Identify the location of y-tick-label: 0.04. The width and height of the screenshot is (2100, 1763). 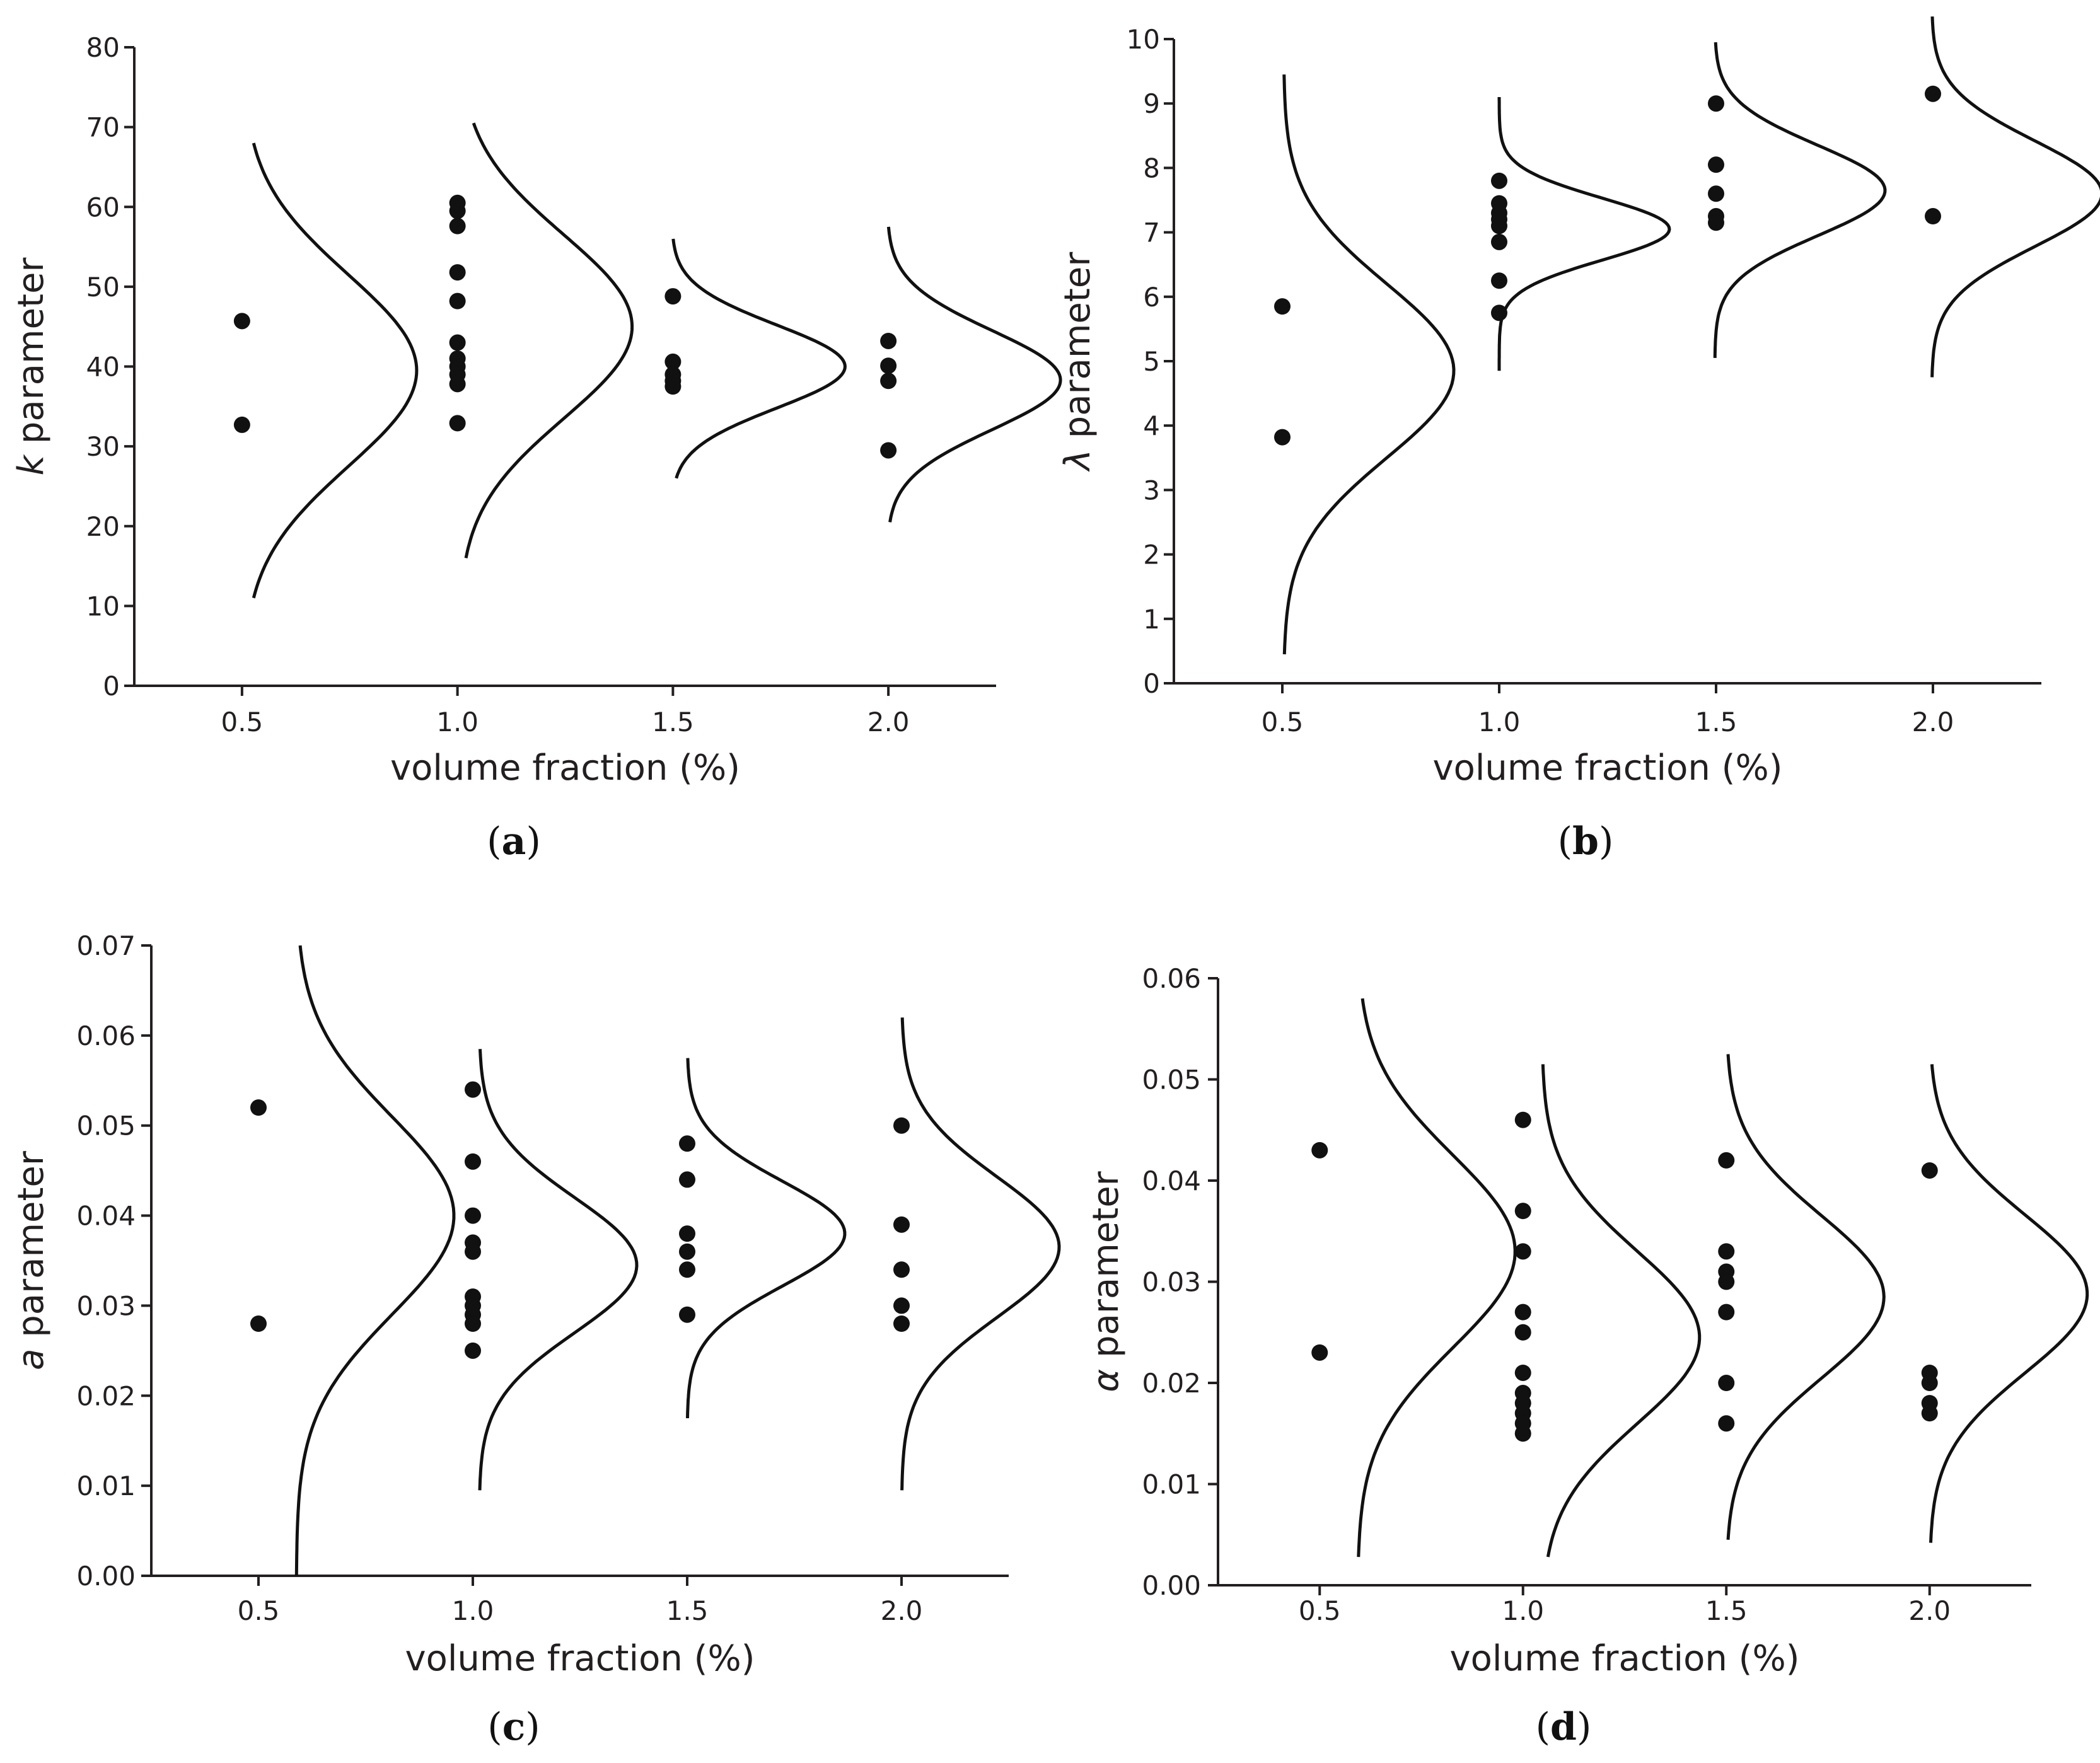
(1171, 1181).